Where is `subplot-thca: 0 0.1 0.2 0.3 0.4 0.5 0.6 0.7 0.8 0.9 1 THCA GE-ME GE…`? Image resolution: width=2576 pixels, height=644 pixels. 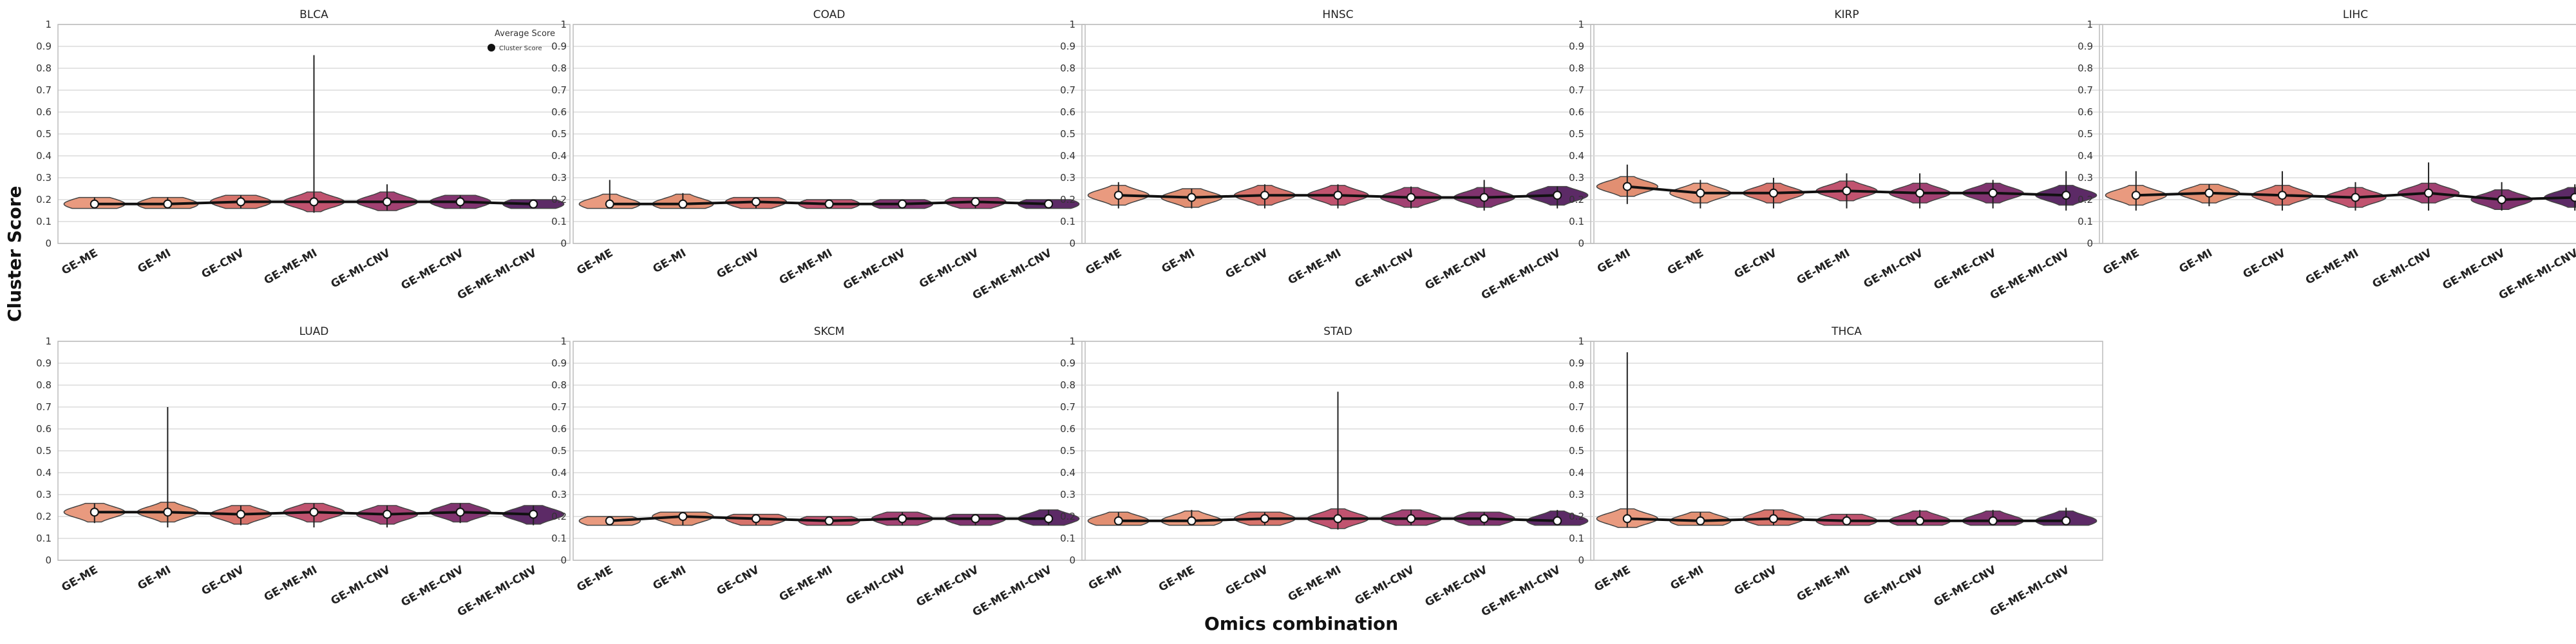
subplot-thca: 0 0.1 0.2 0.3 0.4 0.5 0.6 0.7 0.8 0.9 1 THCA GE-ME GE… is located at coordinates (1836, 473).